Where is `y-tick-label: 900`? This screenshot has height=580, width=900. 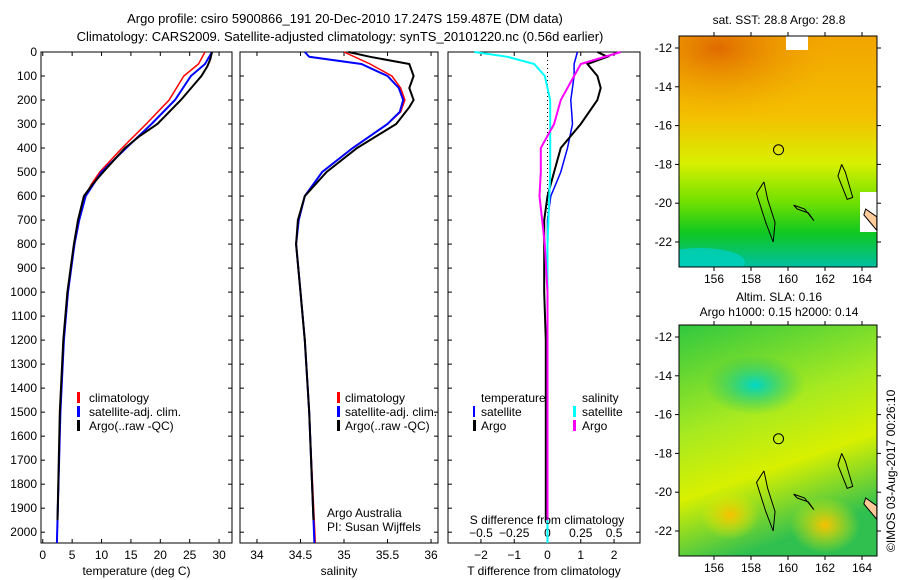
y-tick-label: 900 is located at coordinates (27, 268).